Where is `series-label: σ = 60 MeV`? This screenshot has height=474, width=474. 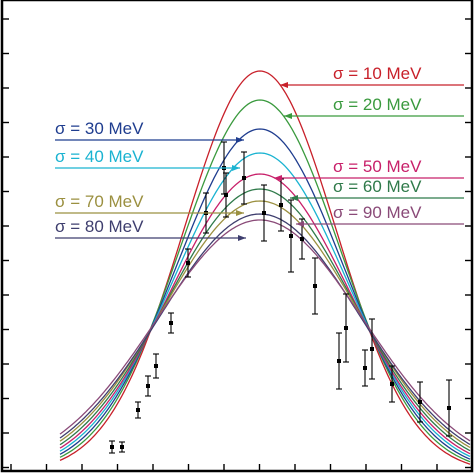
series-label: σ = 60 MeV is located at coordinates (377, 186).